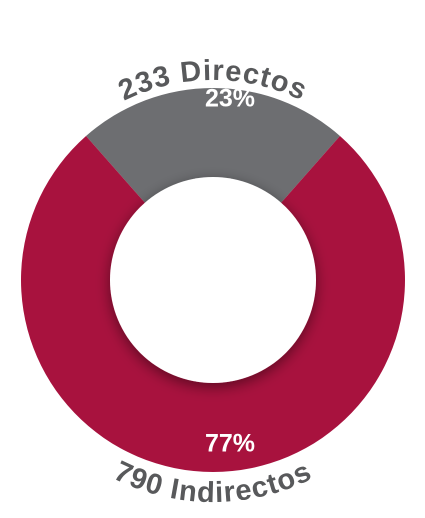  What do you see at coordinates (230, 99) in the screenshot?
I see `value-label: 23%` at bounding box center [230, 99].